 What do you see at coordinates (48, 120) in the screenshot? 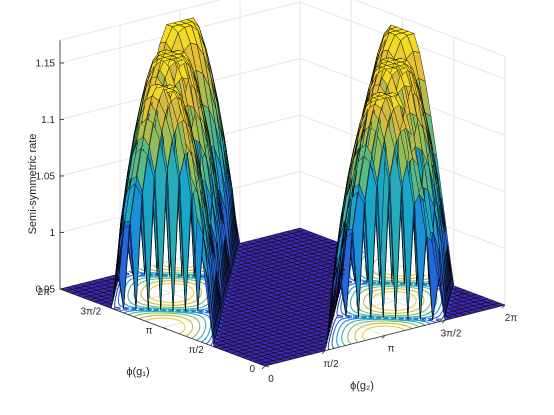
I see `z-tick-label: 1.1` at bounding box center [48, 120].